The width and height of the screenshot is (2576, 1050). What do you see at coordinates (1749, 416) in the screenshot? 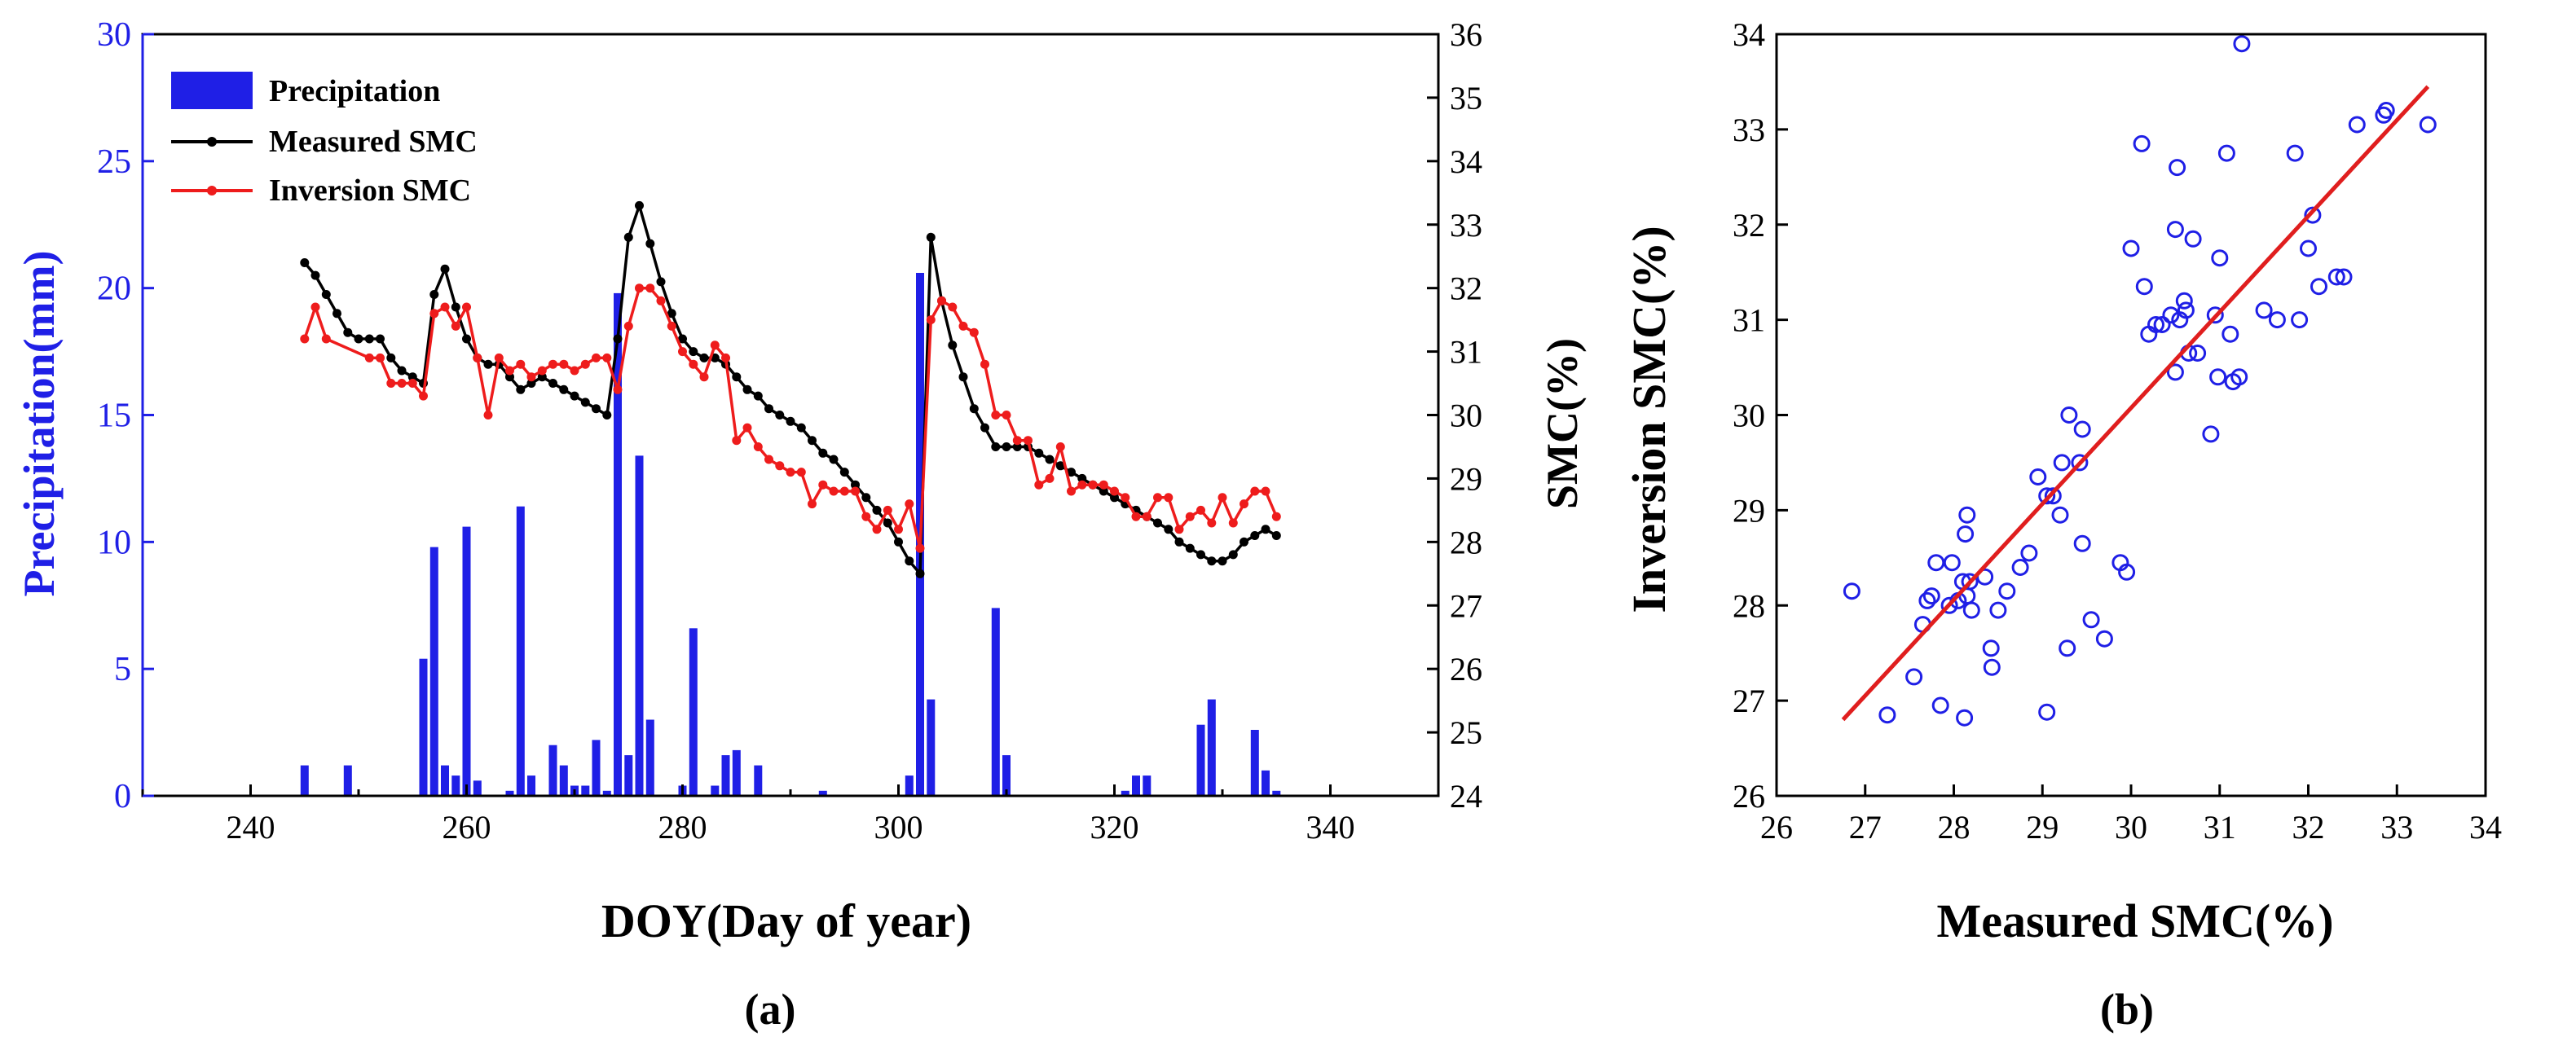
I see `scatter-y-tick-label: 30` at bounding box center [1749, 416].